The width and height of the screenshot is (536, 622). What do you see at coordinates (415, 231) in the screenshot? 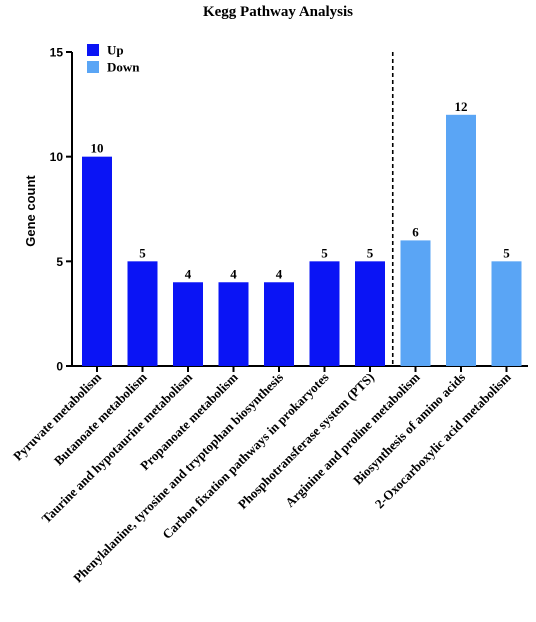
I see `data-label: 6` at bounding box center [415, 231].